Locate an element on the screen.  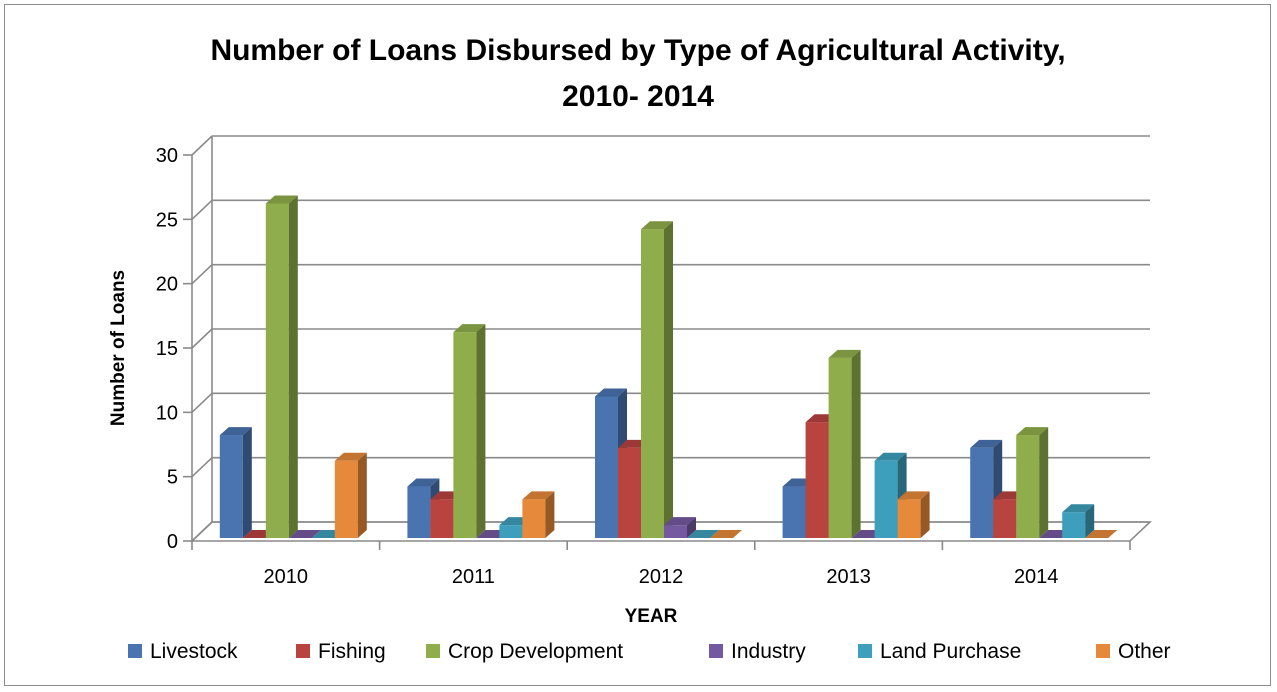
x-tick-label: 2010 is located at coordinates (286, 577).